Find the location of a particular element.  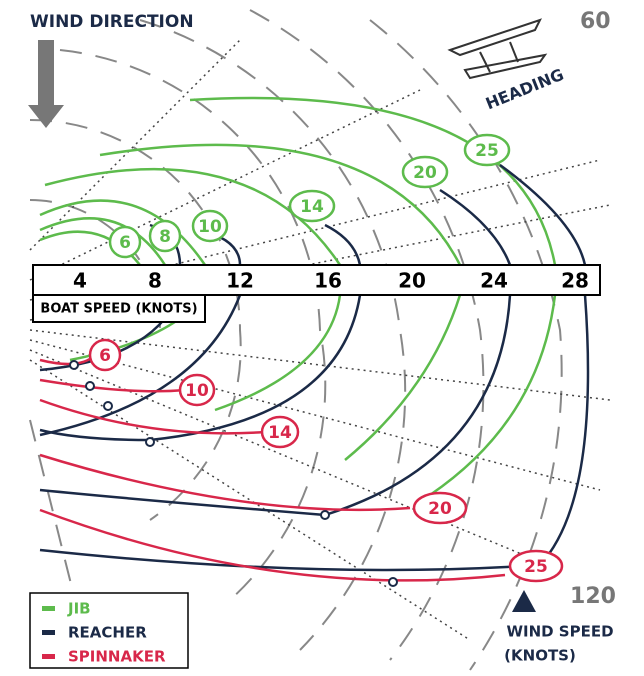

jib-label: 6 is located at coordinates (125, 243).